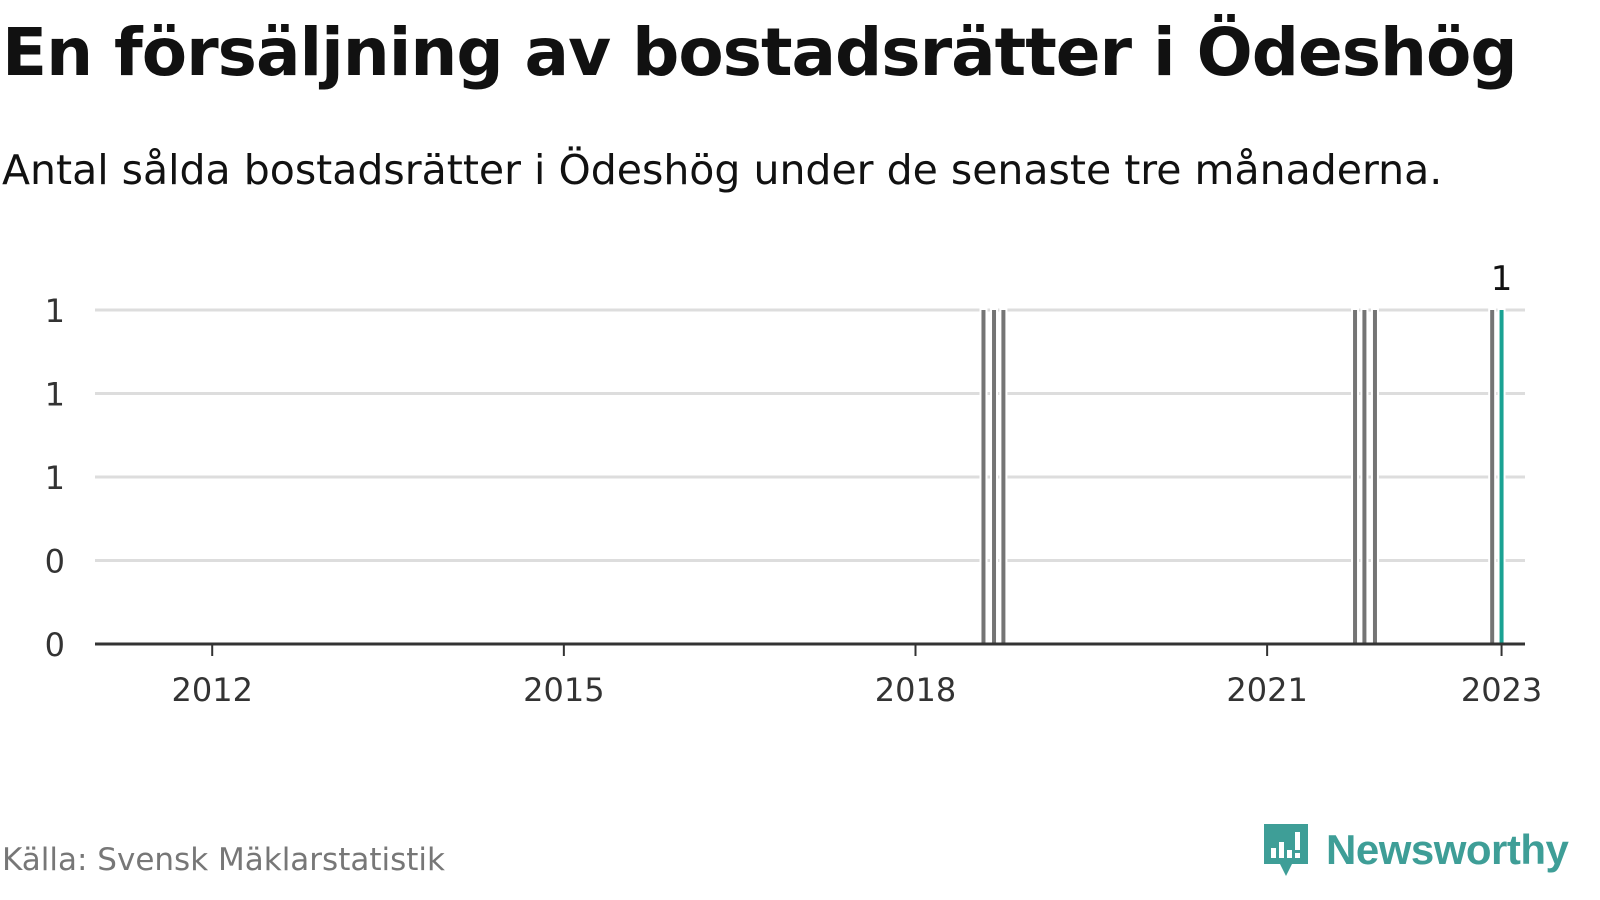  I want to click on x-tick-label: 2023, so click(1501, 690).